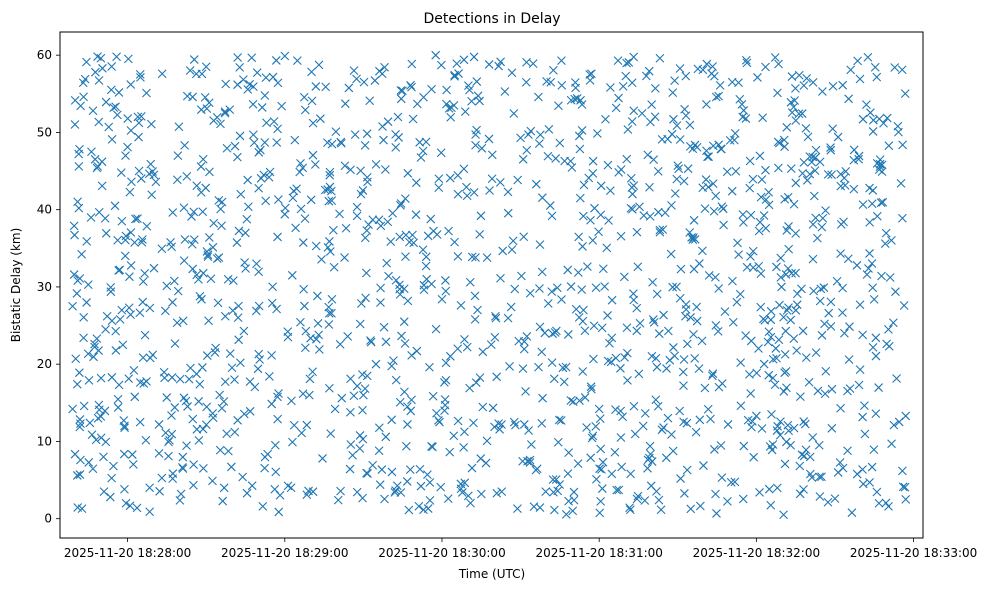 The width and height of the screenshot is (987, 590). I want to click on y-tick-label: 60, so click(44, 55).